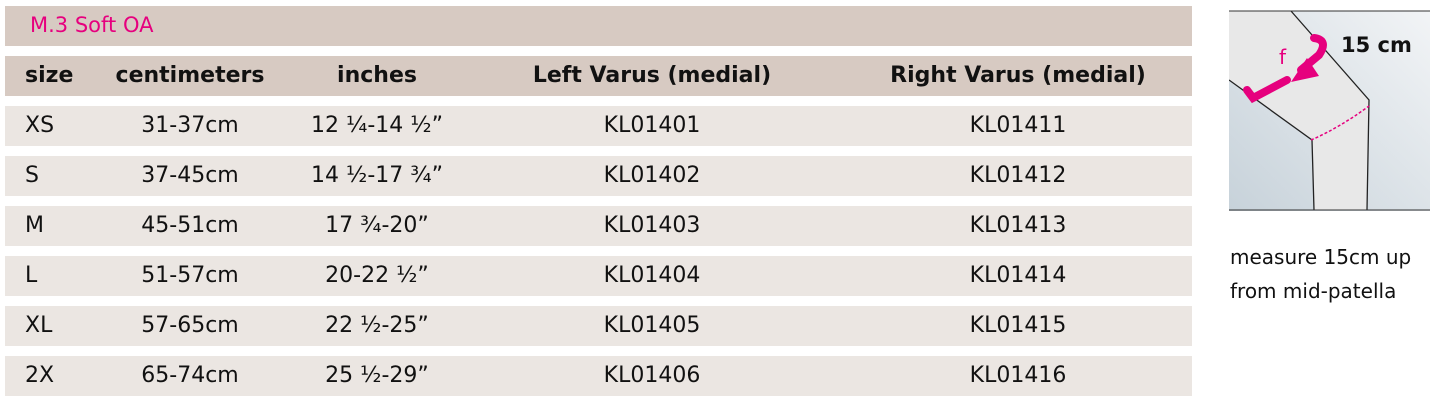 This screenshot has width=1445, height=406. What do you see at coordinates (190, 75) in the screenshot?
I see `header-centimeters: centimeters` at bounding box center [190, 75].